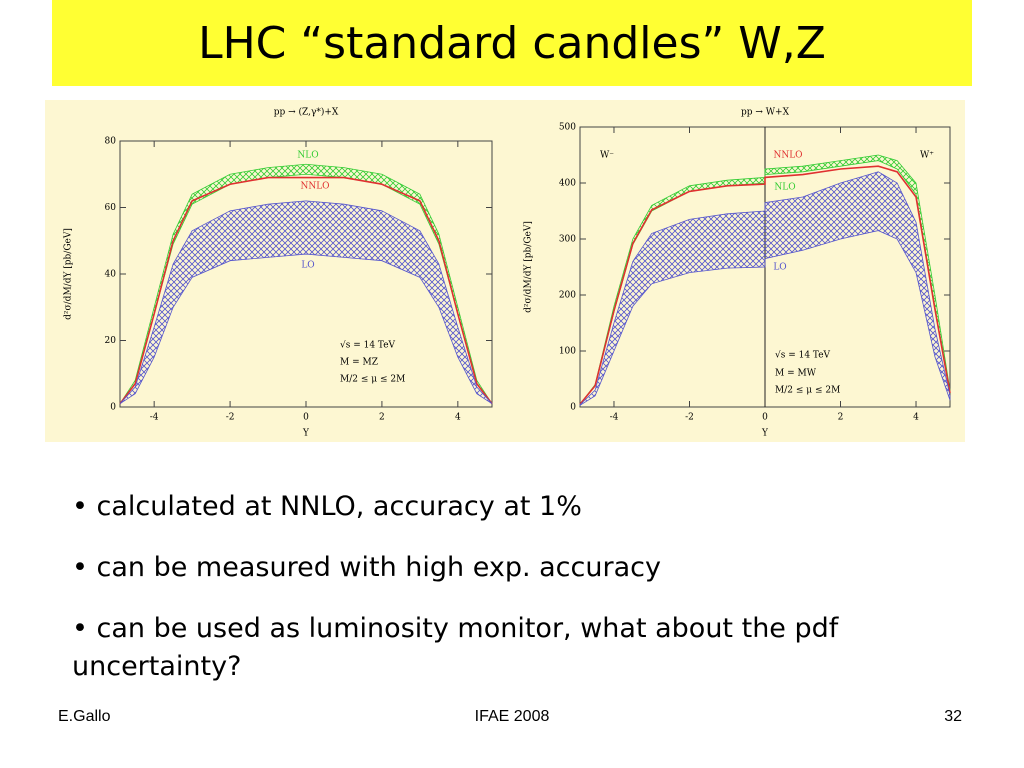 The image size is (1024, 768). Describe the element at coordinates (84, 716) in the screenshot. I see `footer-left: E.Gallo` at that location.